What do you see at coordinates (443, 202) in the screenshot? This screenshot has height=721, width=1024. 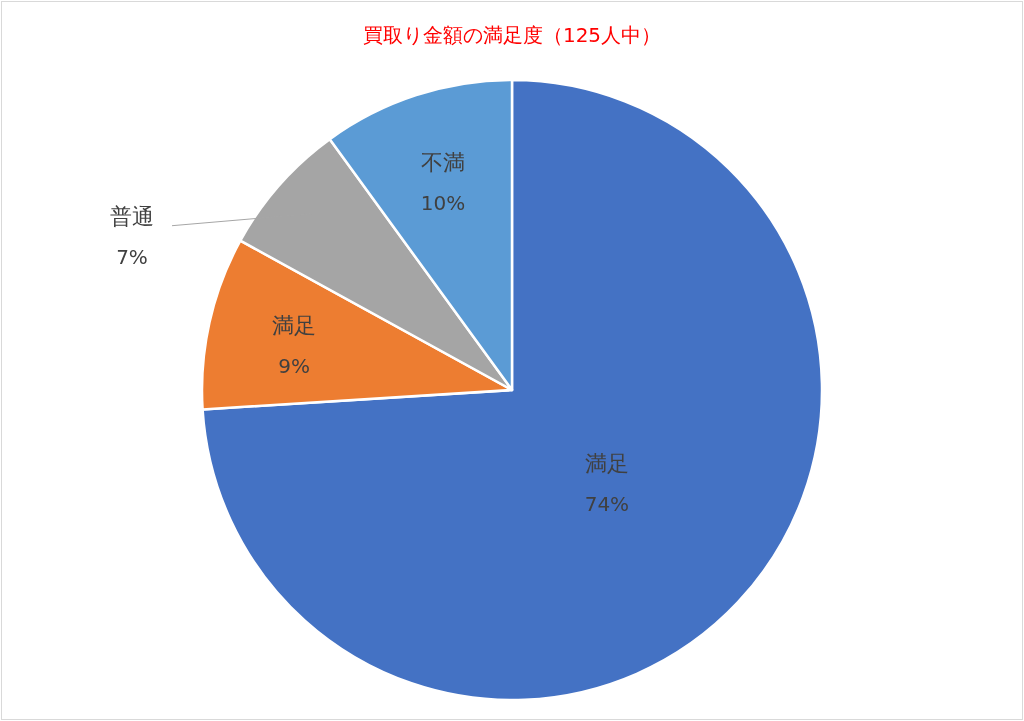 I see `data-label: 10%` at bounding box center [443, 202].